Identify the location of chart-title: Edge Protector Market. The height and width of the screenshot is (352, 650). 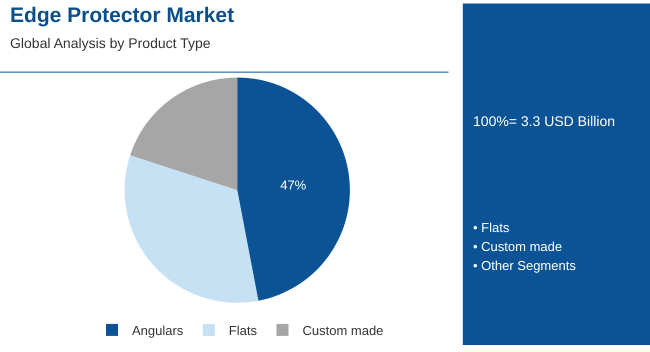
(122, 15).